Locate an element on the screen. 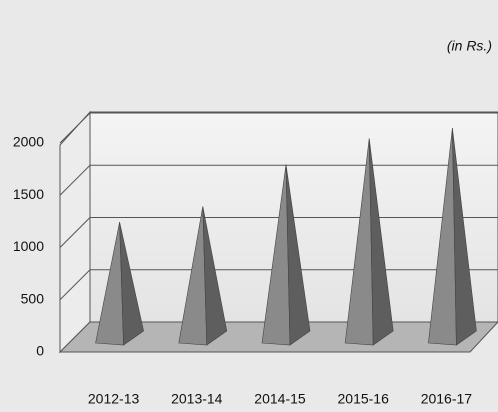 This screenshot has height=412, width=498. x-tick-label: 2012-13 is located at coordinates (114, 399).